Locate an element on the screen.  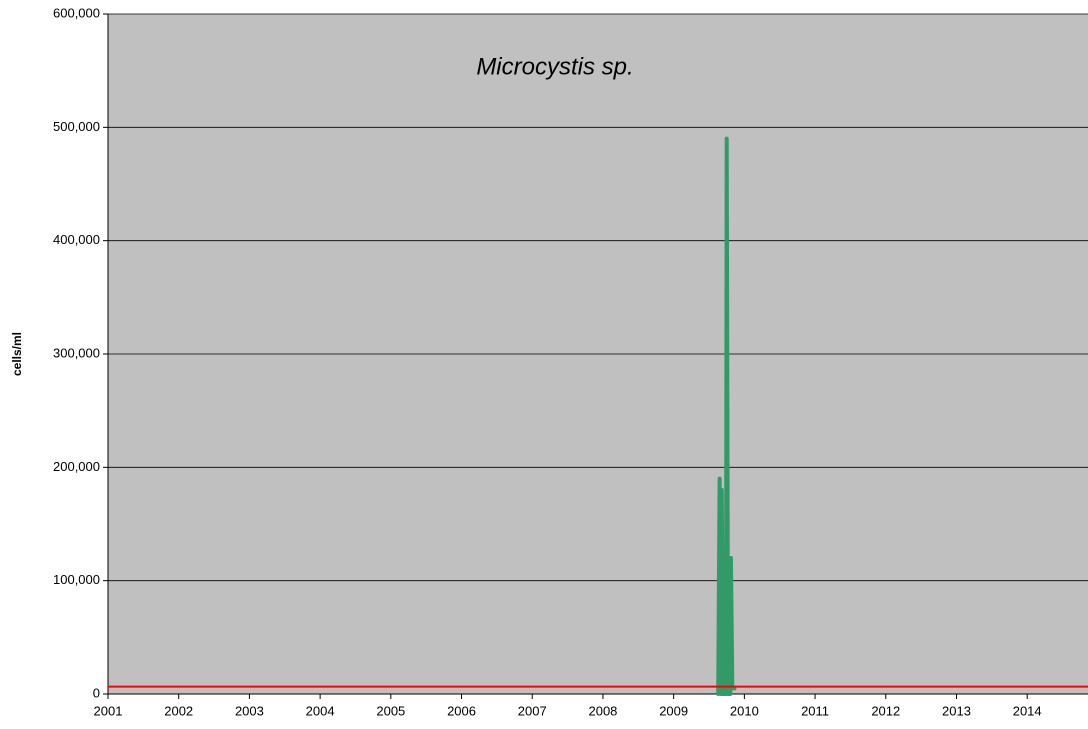
x-tick-label: 2008 is located at coordinates (602, 710).